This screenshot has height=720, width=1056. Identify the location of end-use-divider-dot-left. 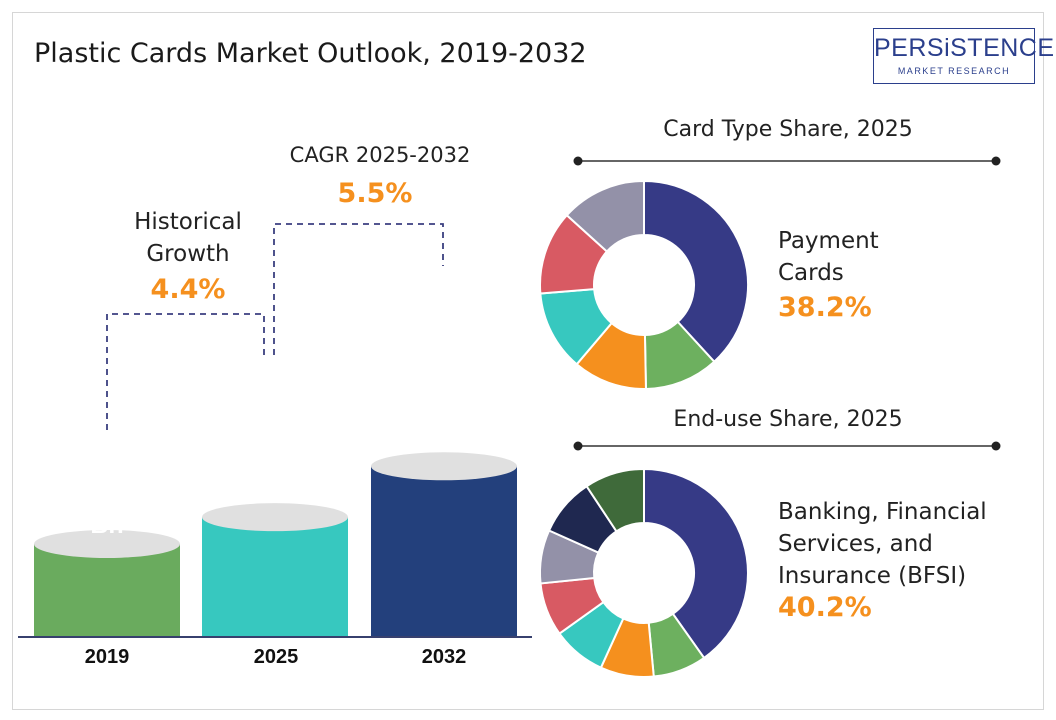
(578, 446).